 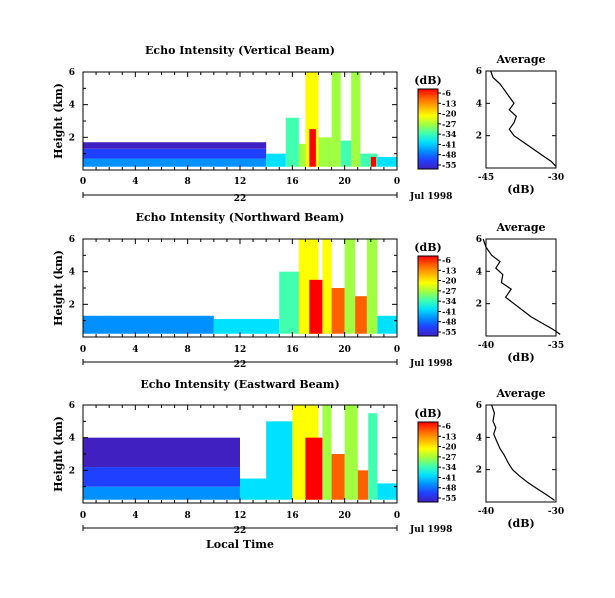 I want to click on panel-title: Echo Intensity (Vertical Beam), so click(x=240, y=50).